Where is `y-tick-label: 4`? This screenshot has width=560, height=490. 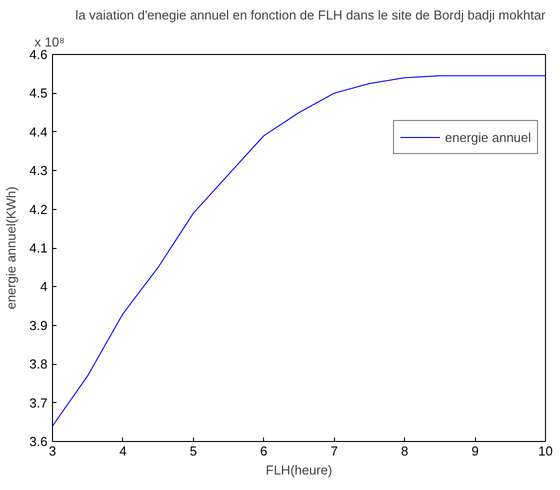
y-tick-label: 4 is located at coordinates (44, 286).